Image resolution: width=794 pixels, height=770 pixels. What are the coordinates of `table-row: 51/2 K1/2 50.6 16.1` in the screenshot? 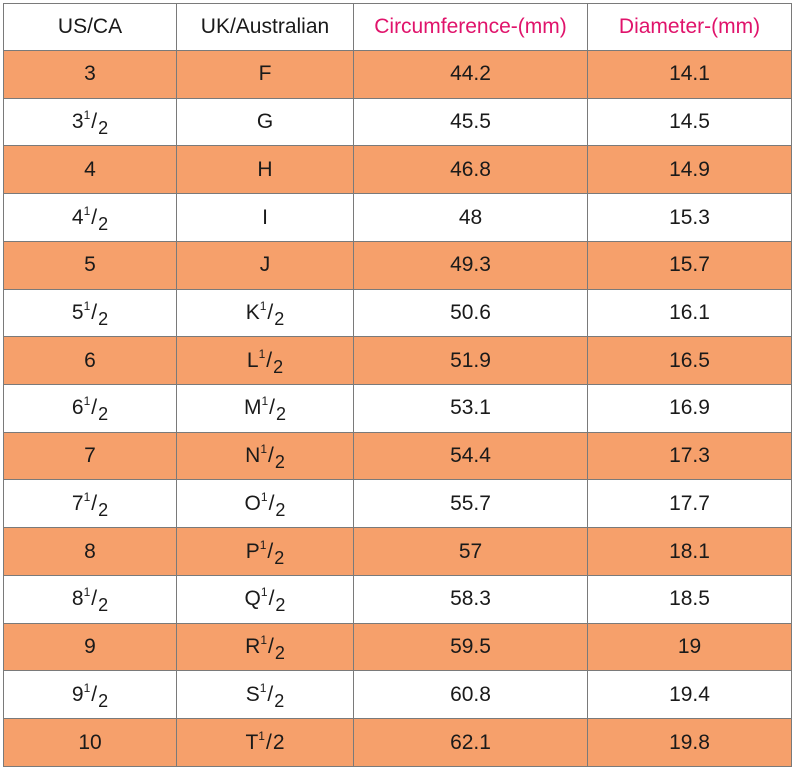 It's located at (397, 313).